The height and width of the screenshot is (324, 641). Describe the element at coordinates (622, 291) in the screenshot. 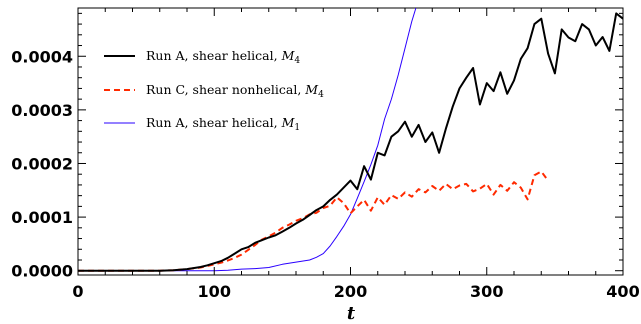

I see `x-tick-label: 400` at that location.